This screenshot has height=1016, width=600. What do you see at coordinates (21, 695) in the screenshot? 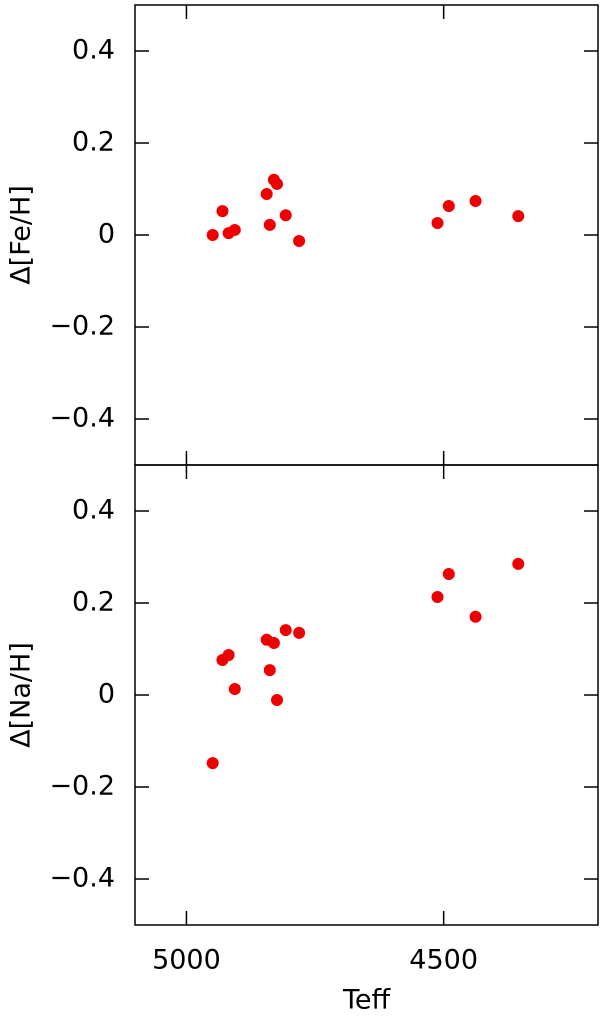
I see `y-axis-label: Δ[Na/H]` at bounding box center [21, 695].